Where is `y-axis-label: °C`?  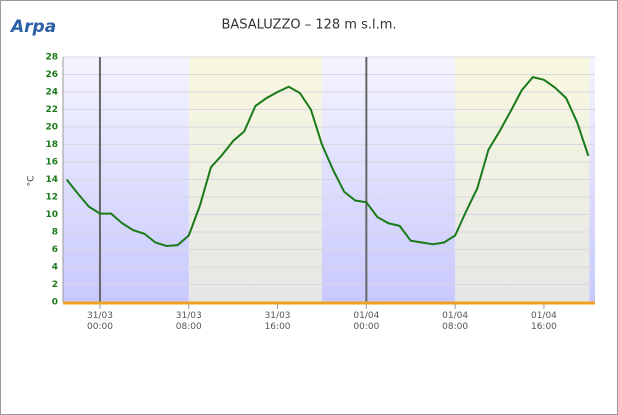 y-axis-label: °C is located at coordinates (32, 181).